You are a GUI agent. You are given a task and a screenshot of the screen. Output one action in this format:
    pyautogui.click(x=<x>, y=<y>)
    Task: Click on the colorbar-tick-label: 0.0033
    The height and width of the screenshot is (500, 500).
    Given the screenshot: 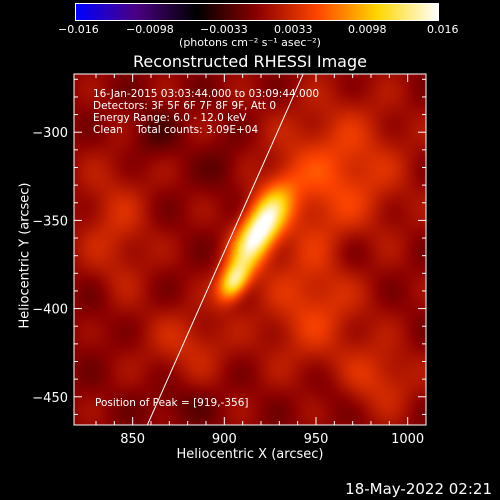 What is the action you would take?
    pyautogui.click(x=293, y=29)
    